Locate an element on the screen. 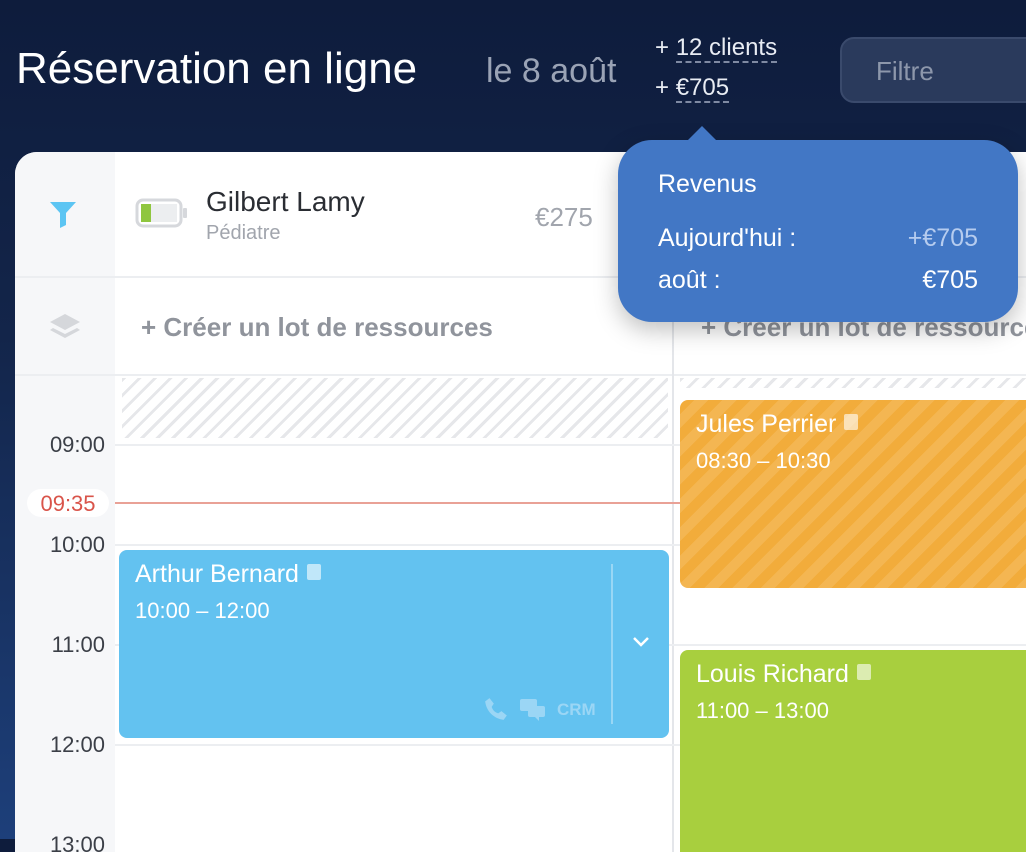 Image resolution: width=1026 pixels, height=852 pixels. event-name: Louis Richard is located at coordinates (772, 674).